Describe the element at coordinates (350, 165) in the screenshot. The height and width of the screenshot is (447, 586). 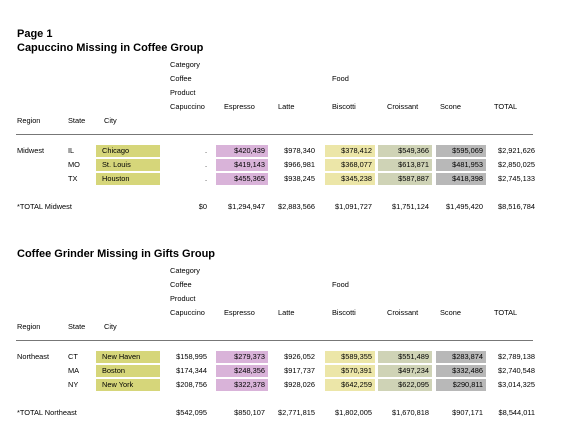
I see `value-cell: $368,077` at that location.